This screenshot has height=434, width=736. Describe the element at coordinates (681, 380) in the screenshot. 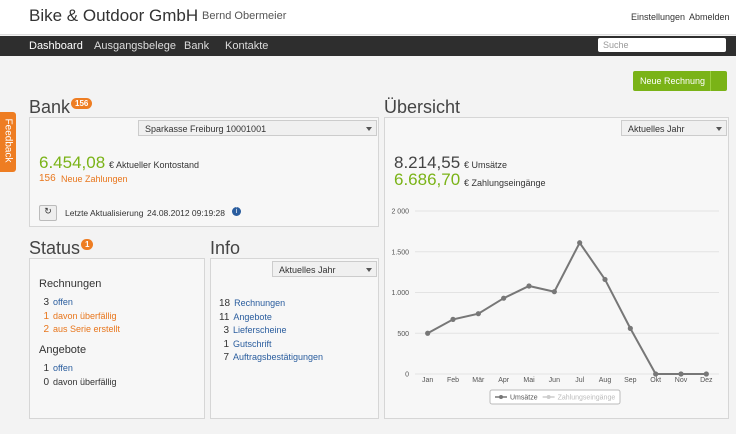

I see `x-tick-label: Nov` at that location.